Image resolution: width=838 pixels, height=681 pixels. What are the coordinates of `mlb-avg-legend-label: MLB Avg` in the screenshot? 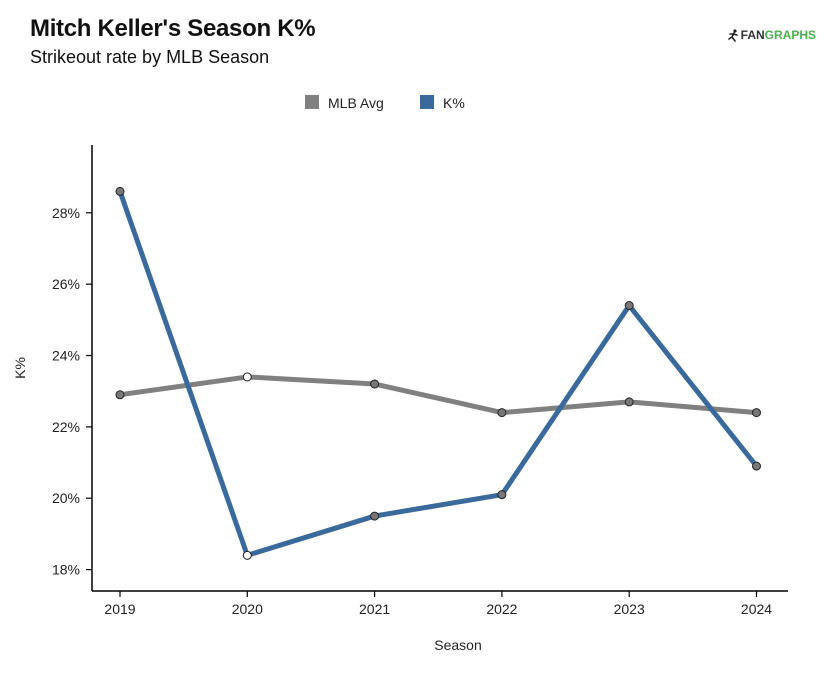 It's located at (356, 103).